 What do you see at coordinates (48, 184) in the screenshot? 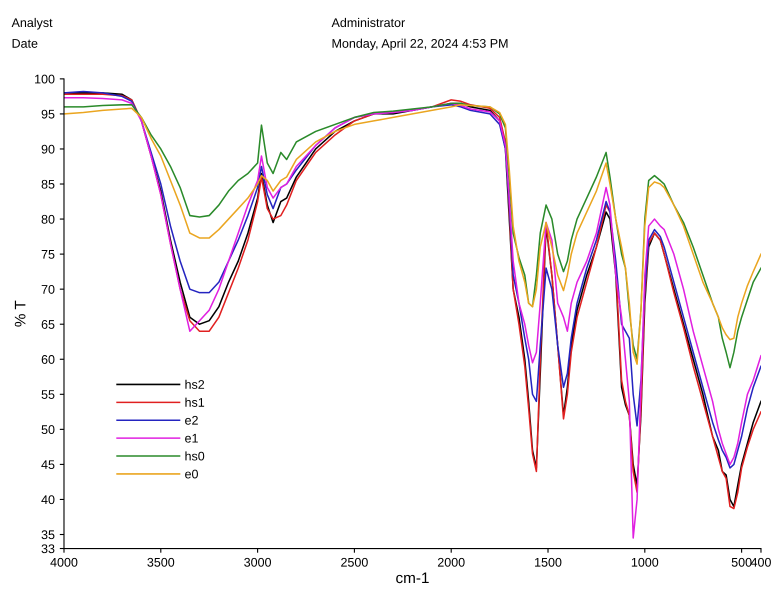
I see `y-tick-label: 85` at bounding box center [48, 184].